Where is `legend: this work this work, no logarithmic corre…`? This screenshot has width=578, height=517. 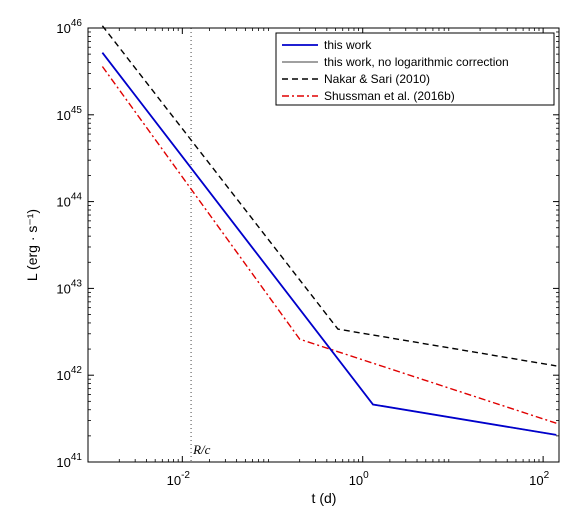 legend: this work this work, no logarithmic corre… is located at coordinates (415, 69).